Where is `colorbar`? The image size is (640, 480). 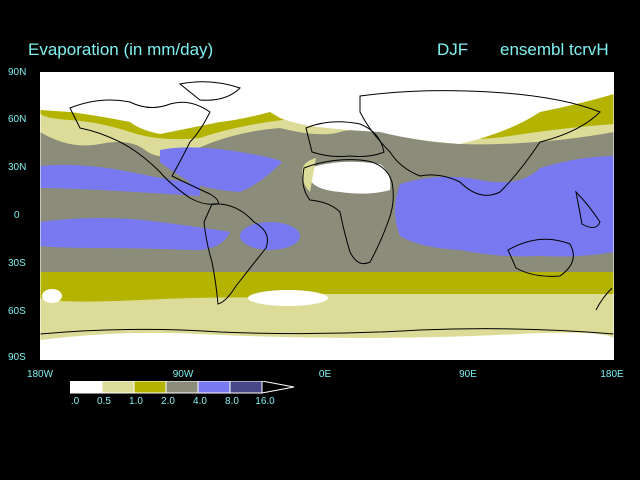 colorbar is located at coordinates (182, 387).